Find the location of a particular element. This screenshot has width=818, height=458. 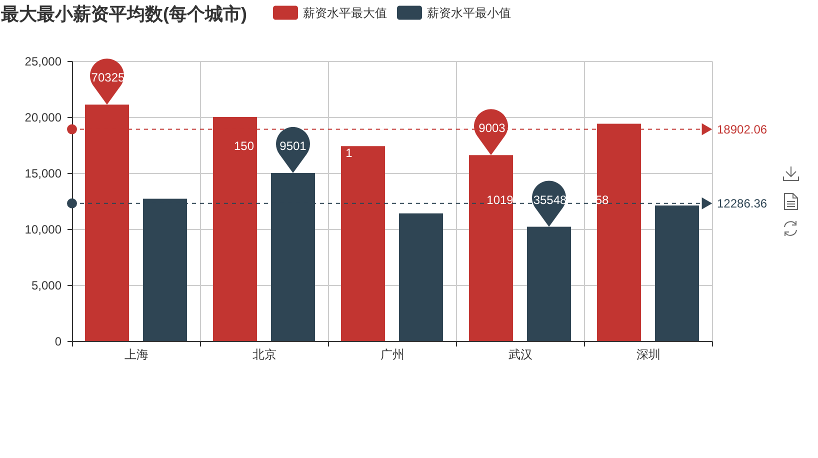

y-tick-label: 5,000 is located at coordinates (46, 285).